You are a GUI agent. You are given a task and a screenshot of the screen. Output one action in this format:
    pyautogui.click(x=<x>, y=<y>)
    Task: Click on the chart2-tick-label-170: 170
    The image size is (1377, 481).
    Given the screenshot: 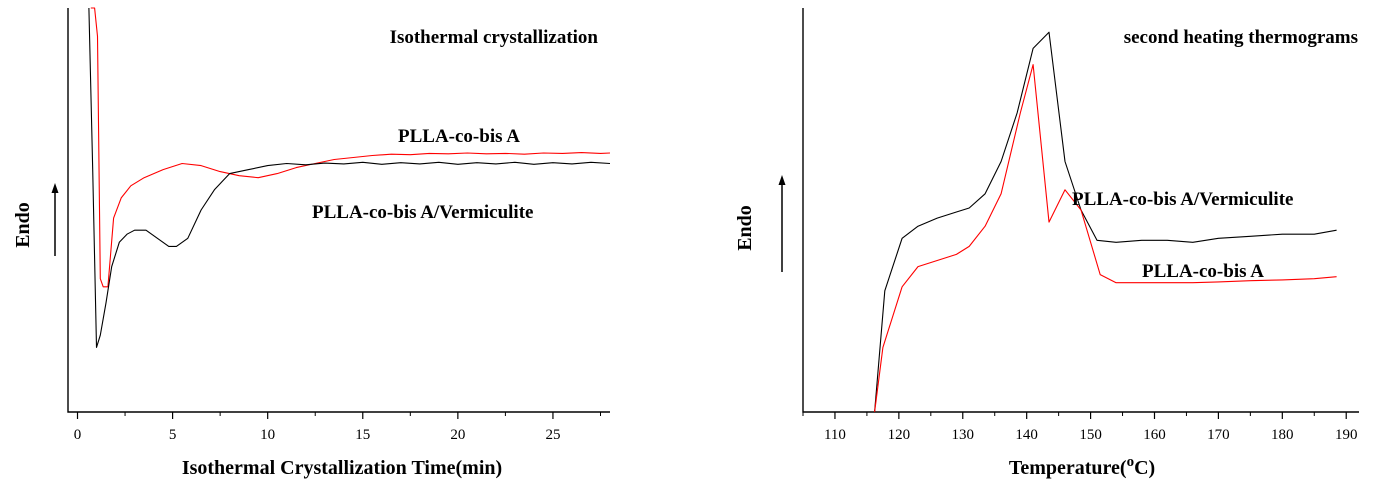 What is the action you would take?
    pyautogui.click(x=1218, y=435)
    